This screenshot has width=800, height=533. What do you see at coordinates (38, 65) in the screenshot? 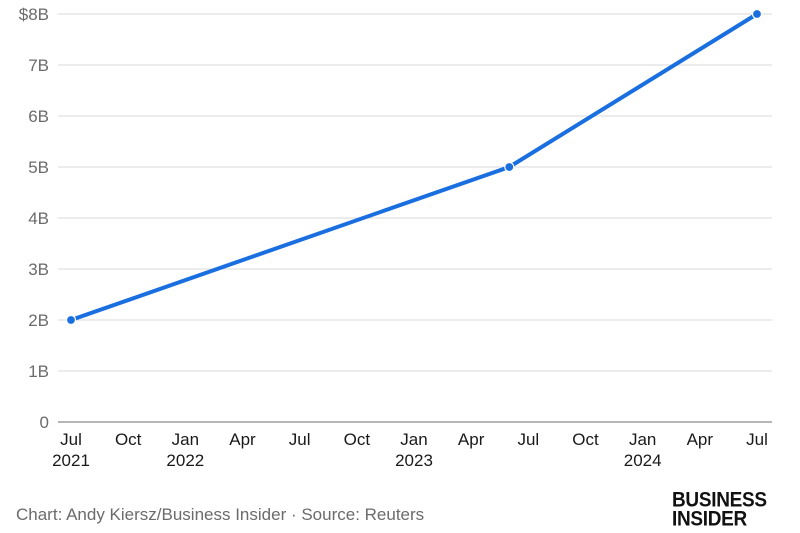
I see `y-tick-label: 7B` at bounding box center [38, 65].